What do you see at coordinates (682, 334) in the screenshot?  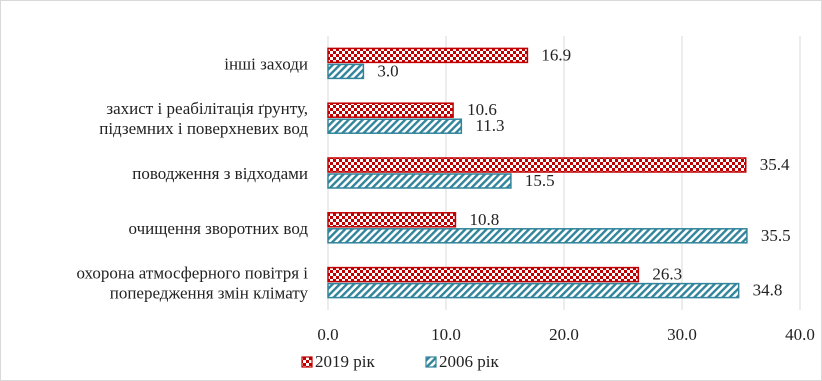 I see `x-tick-label-3: 30.0` at bounding box center [682, 334].